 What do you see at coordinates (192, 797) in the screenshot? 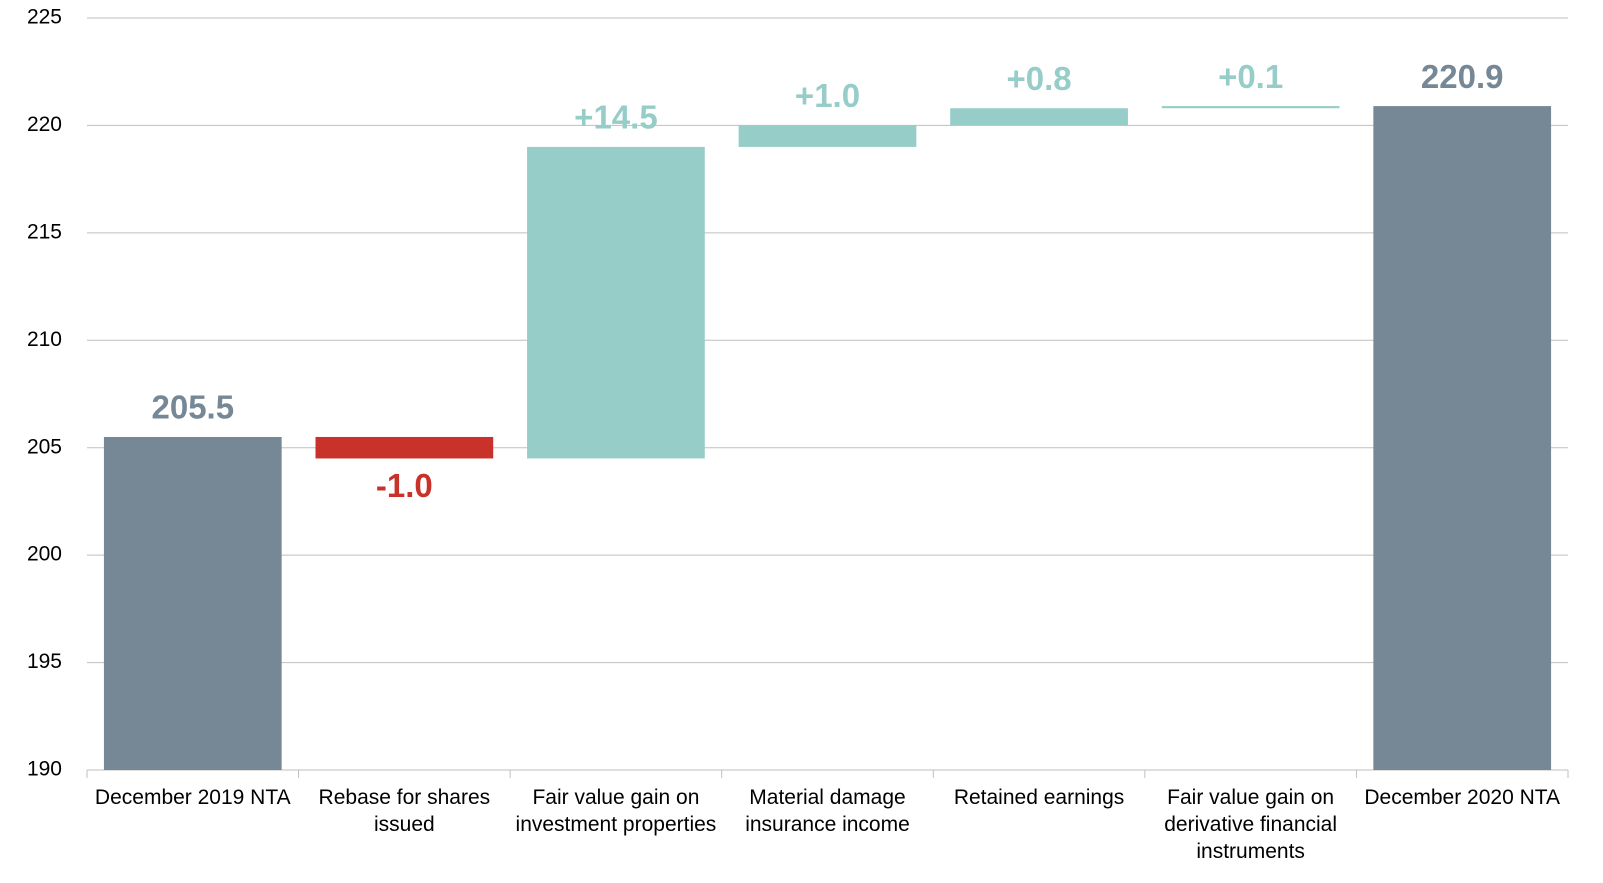
I see `x-tick-label: December 2019 NTA` at bounding box center [192, 797].